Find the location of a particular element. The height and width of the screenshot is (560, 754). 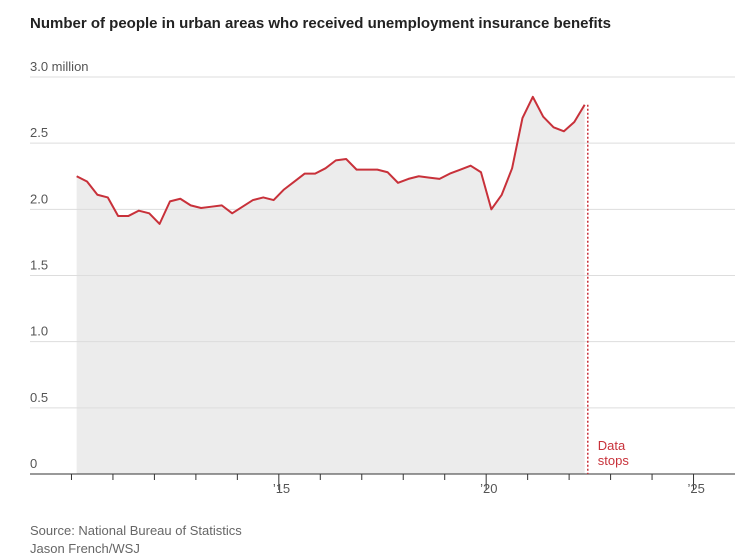

y-tick-label: 2.5 is located at coordinates (39, 132).